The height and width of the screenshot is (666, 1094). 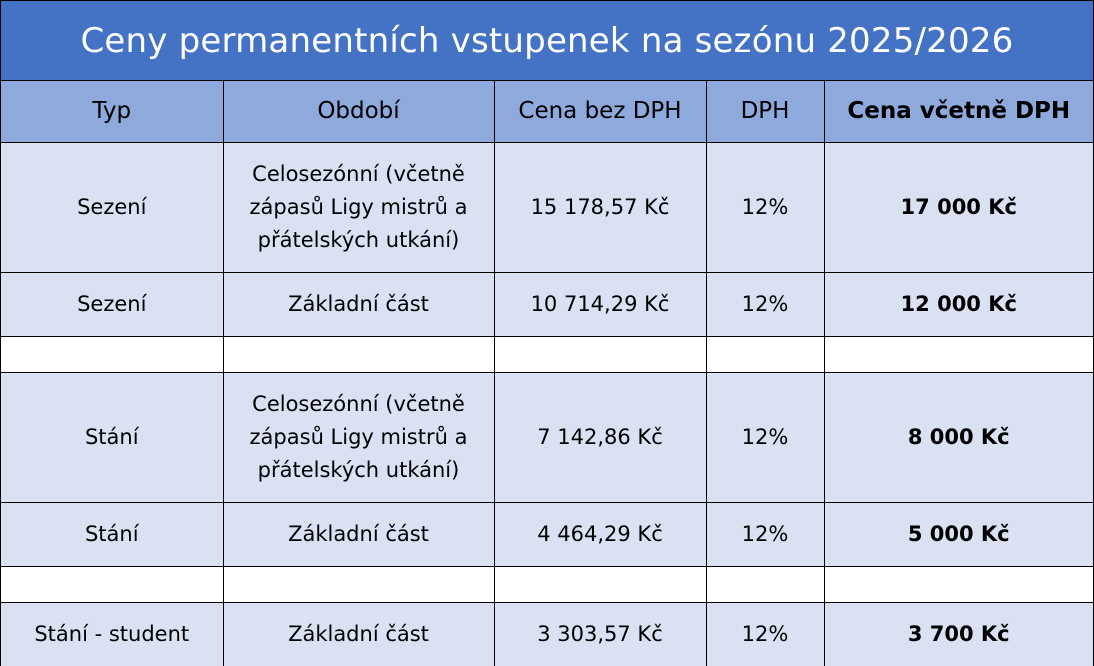 What do you see at coordinates (112, 112) in the screenshot?
I see `header-typ: Typ` at bounding box center [112, 112].